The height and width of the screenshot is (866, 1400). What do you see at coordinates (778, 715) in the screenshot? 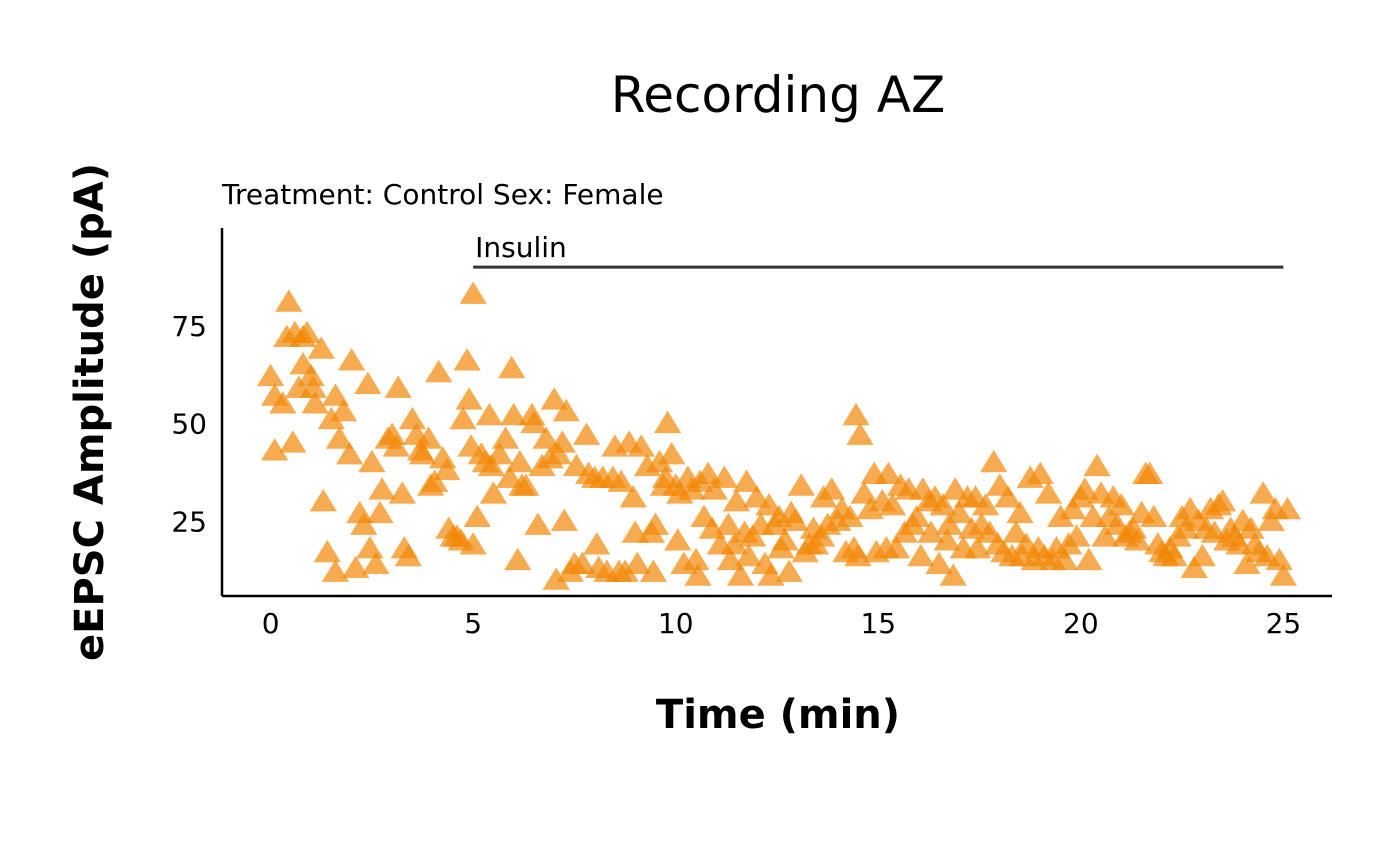
I see `x-axis-title: Time (min)` at bounding box center [778, 715].